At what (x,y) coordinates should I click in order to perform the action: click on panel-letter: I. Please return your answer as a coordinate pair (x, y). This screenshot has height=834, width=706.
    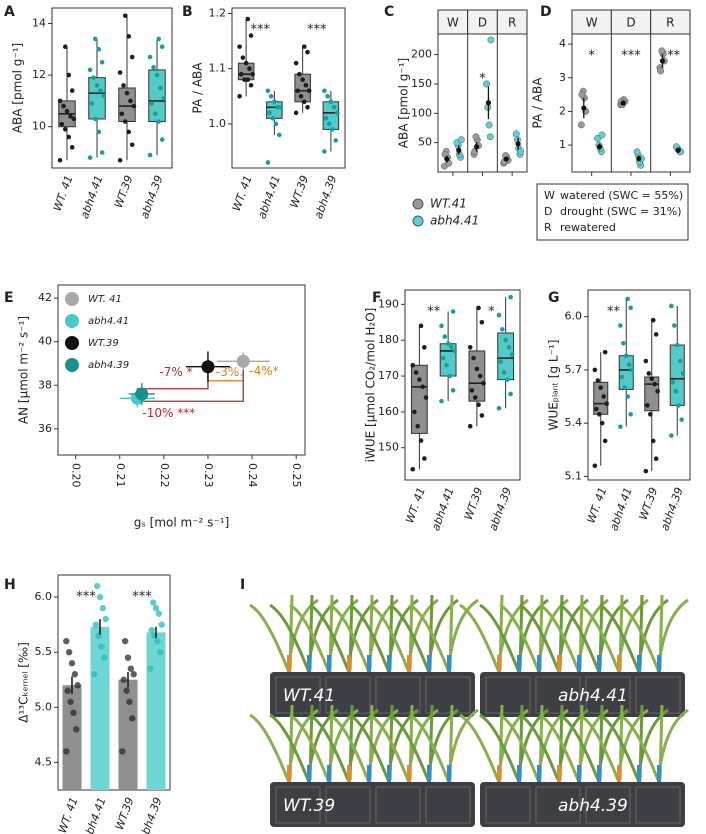
    Looking at the image, I should click on (242, 585).